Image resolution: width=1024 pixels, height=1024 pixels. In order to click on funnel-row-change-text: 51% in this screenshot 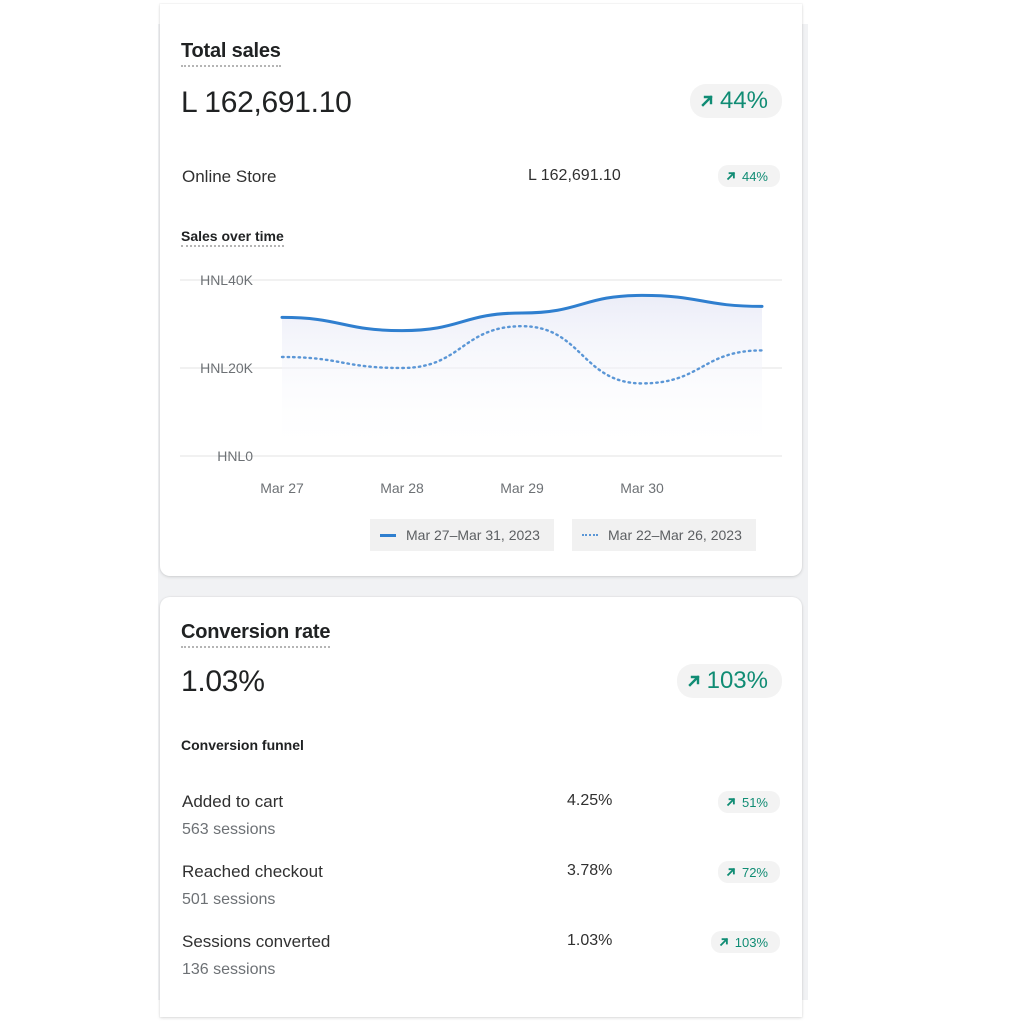, I will do `click(754, 802)`.